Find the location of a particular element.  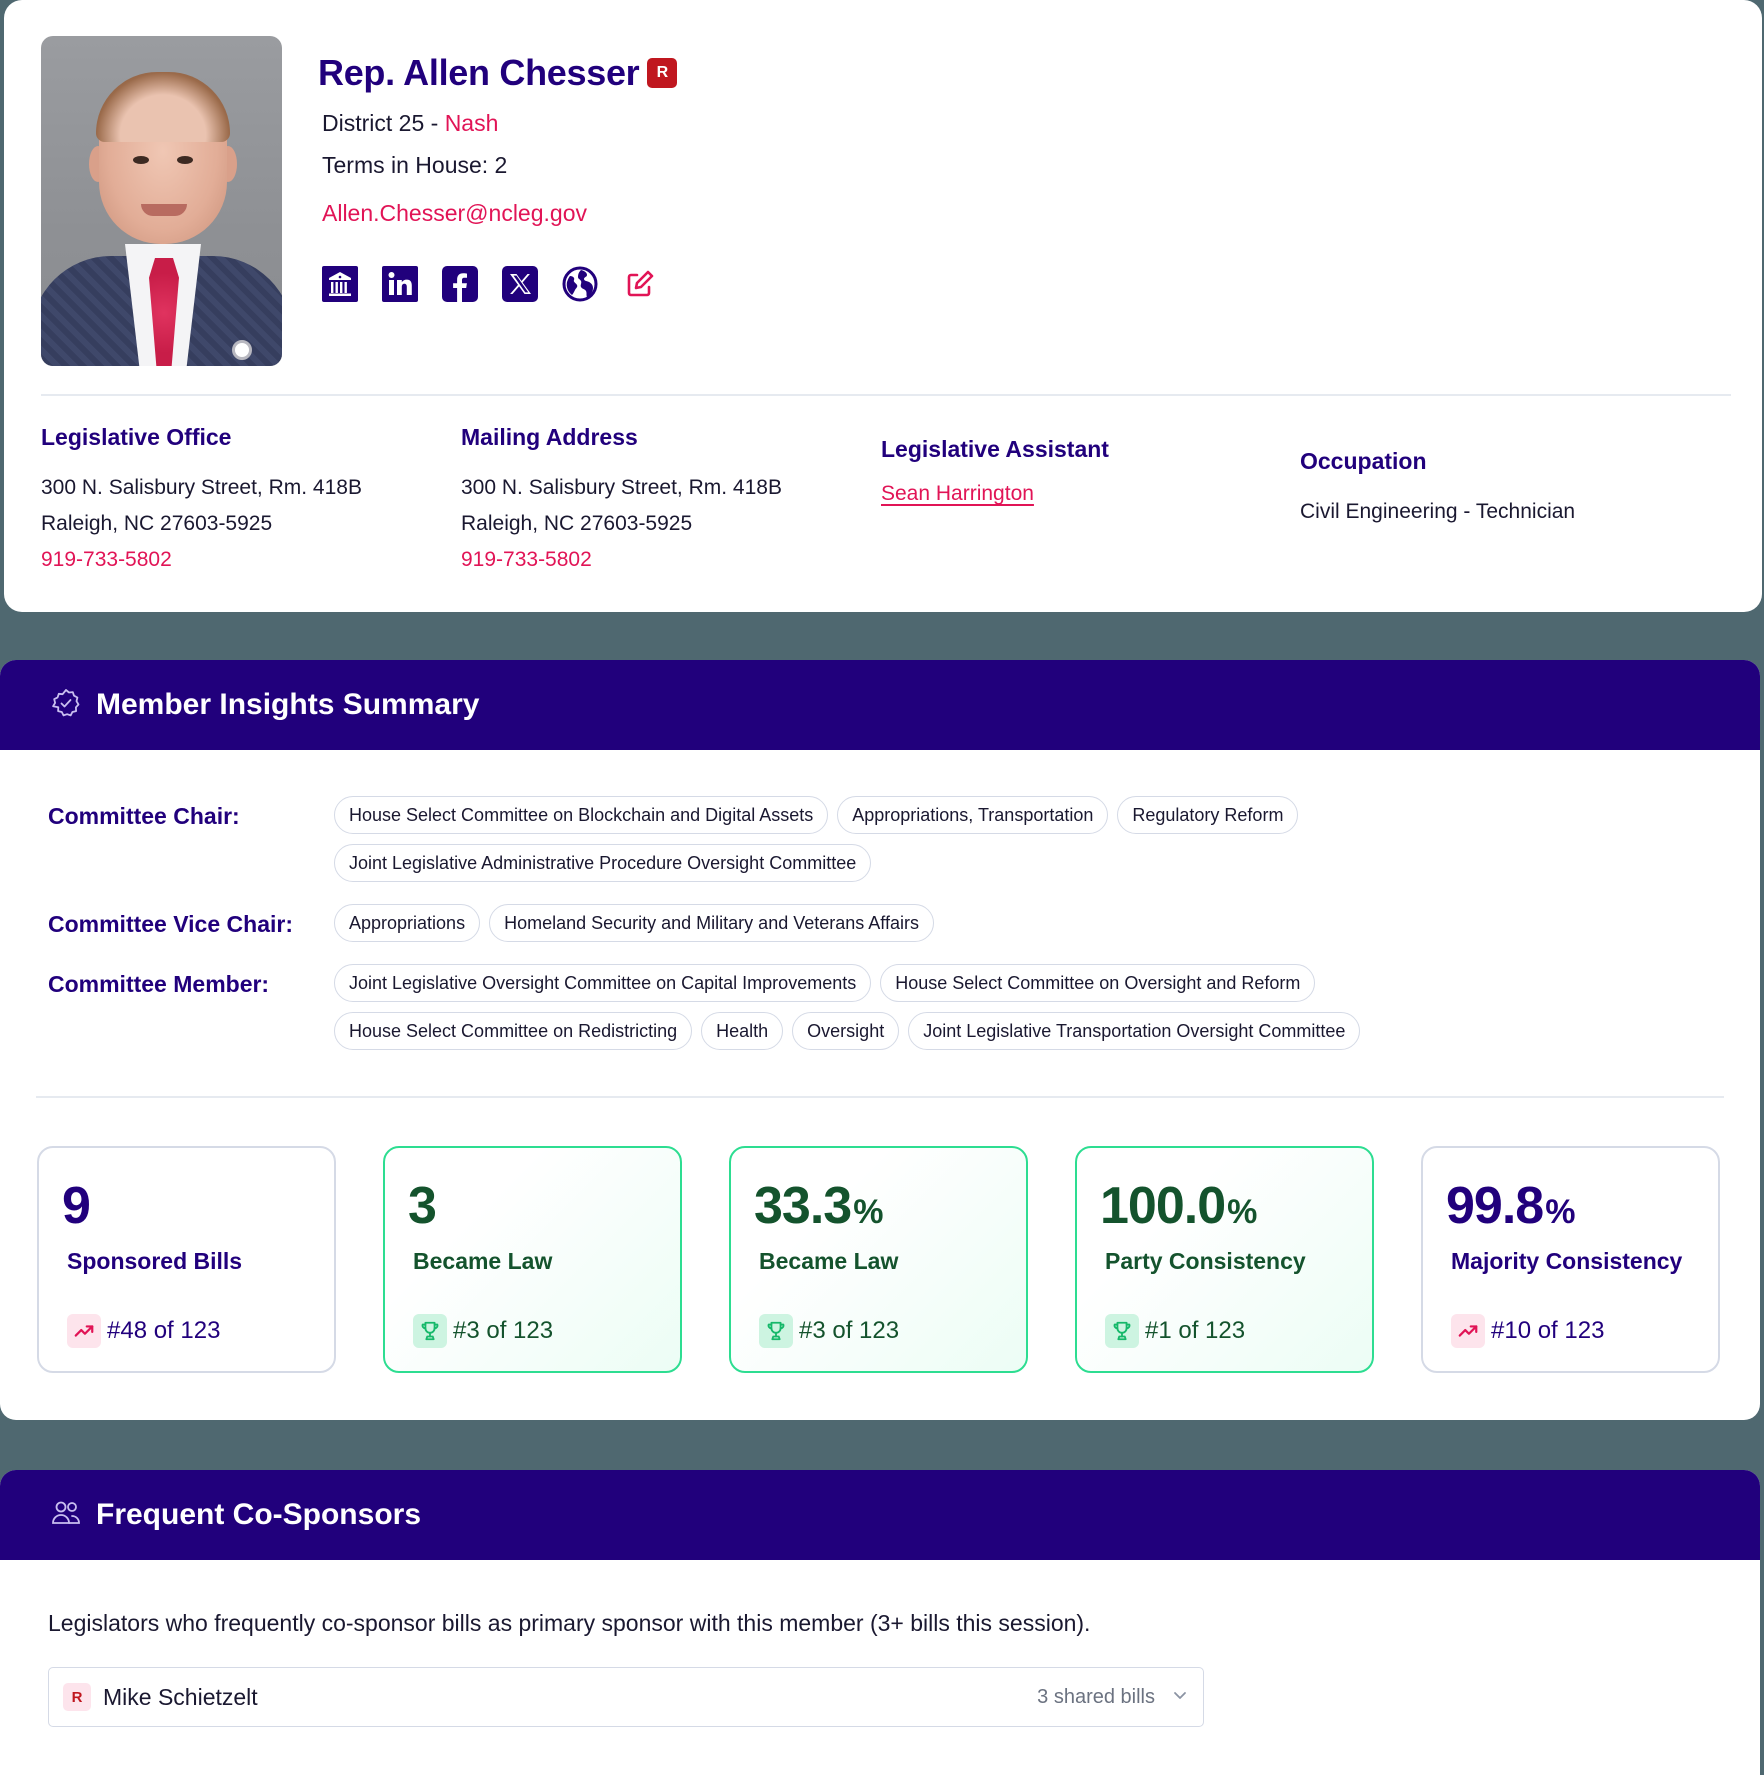

profile-divider is located at coordinates (886, 395).